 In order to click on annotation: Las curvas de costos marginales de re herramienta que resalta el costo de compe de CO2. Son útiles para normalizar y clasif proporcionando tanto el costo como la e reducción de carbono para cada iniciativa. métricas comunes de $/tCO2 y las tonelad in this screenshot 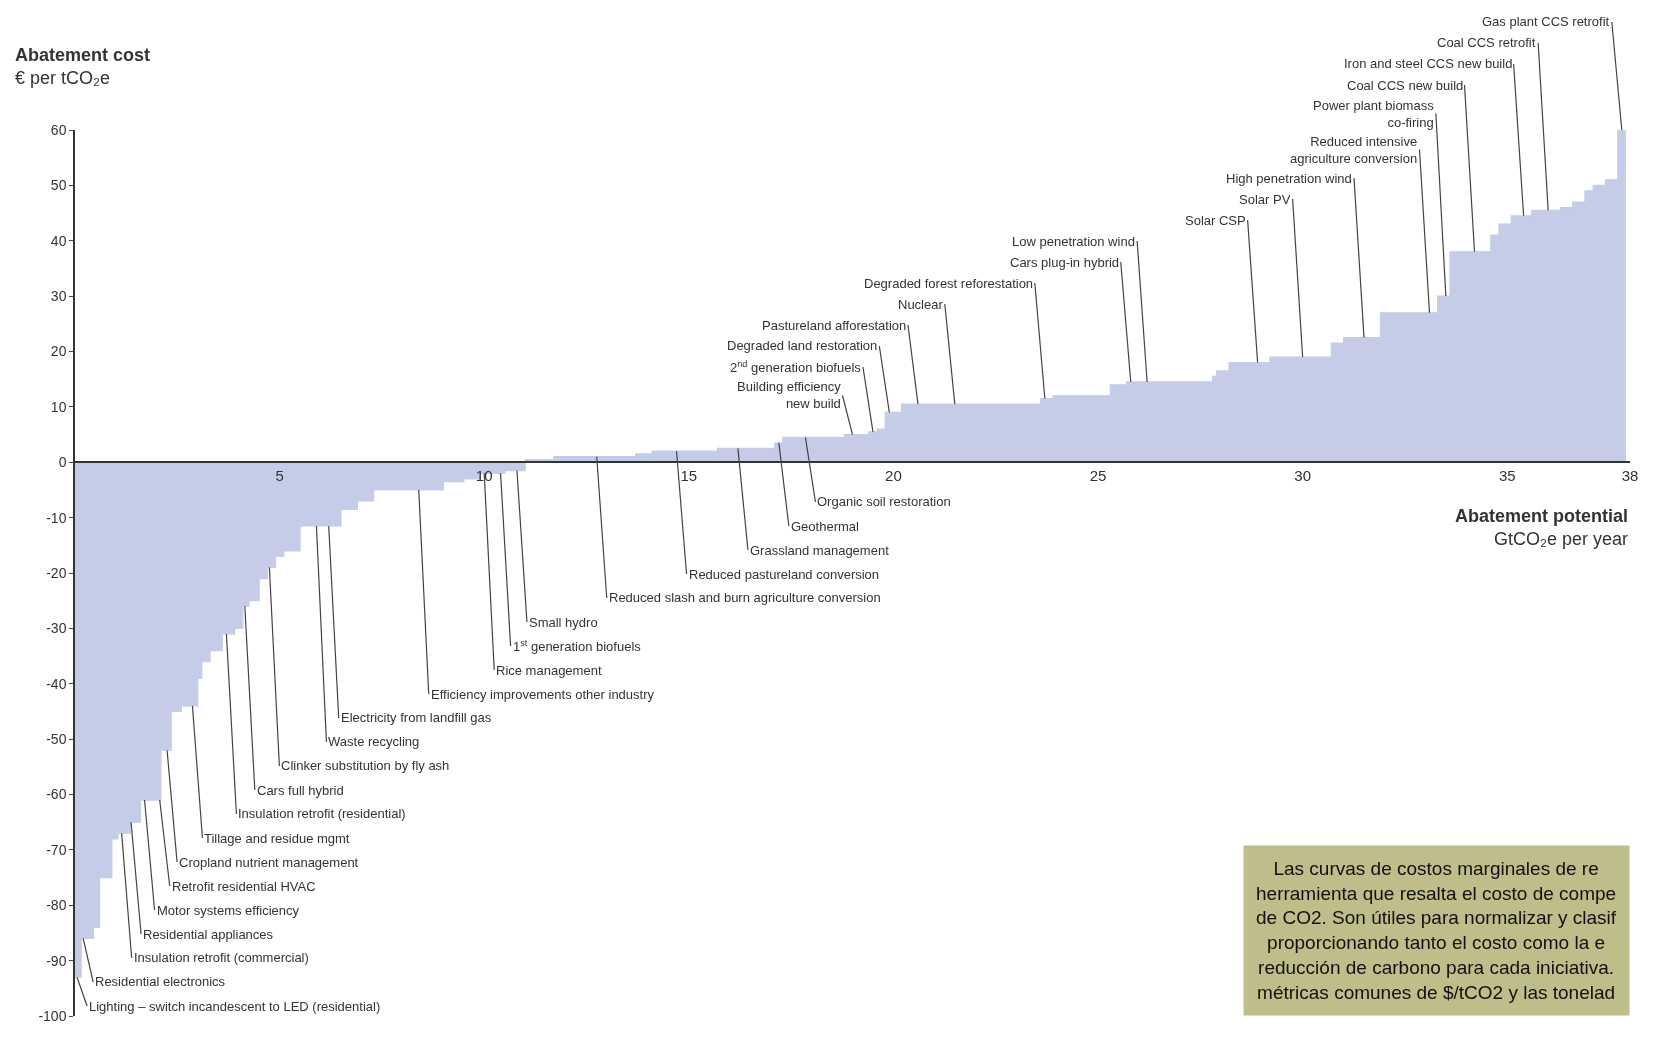, I will do `click(1436, 930)`.